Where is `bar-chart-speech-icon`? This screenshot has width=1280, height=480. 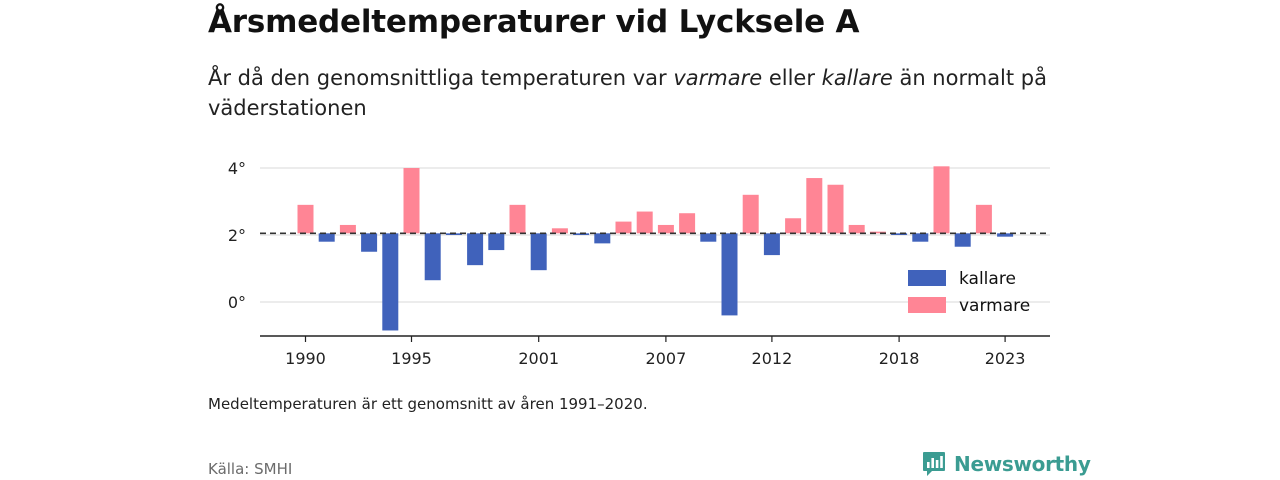
bar-chart-speech-icon is located at coordinates (934, 464).